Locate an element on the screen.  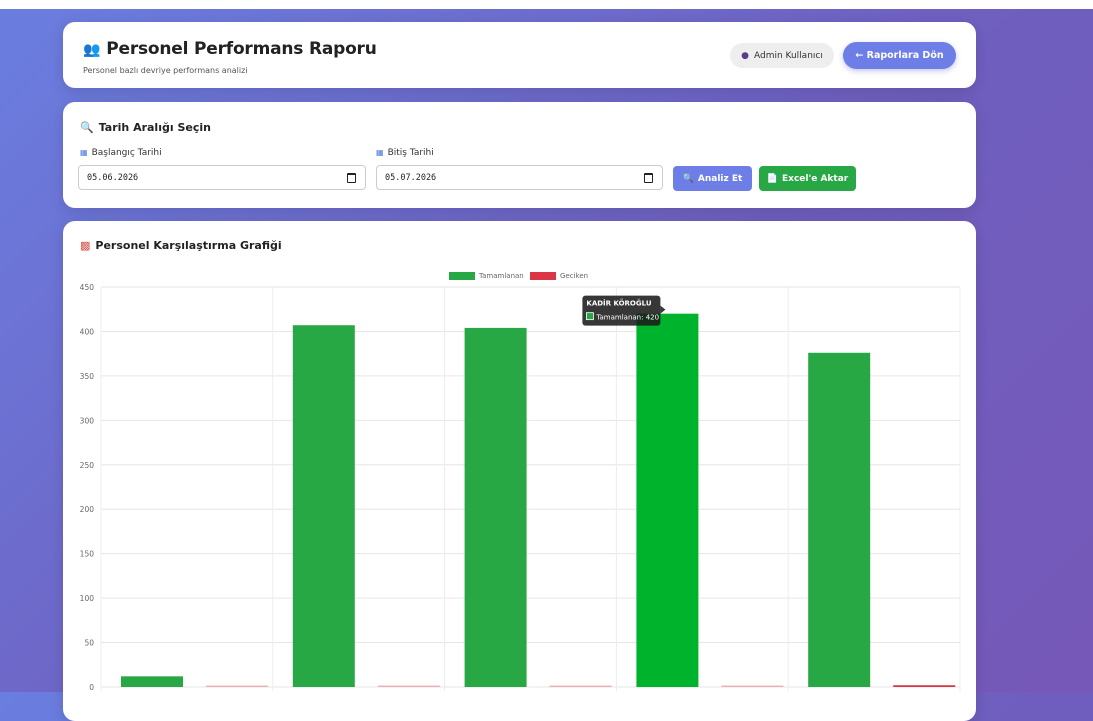
page-title-text: Personel Performans Raporu is located at coordinates (241, 49).